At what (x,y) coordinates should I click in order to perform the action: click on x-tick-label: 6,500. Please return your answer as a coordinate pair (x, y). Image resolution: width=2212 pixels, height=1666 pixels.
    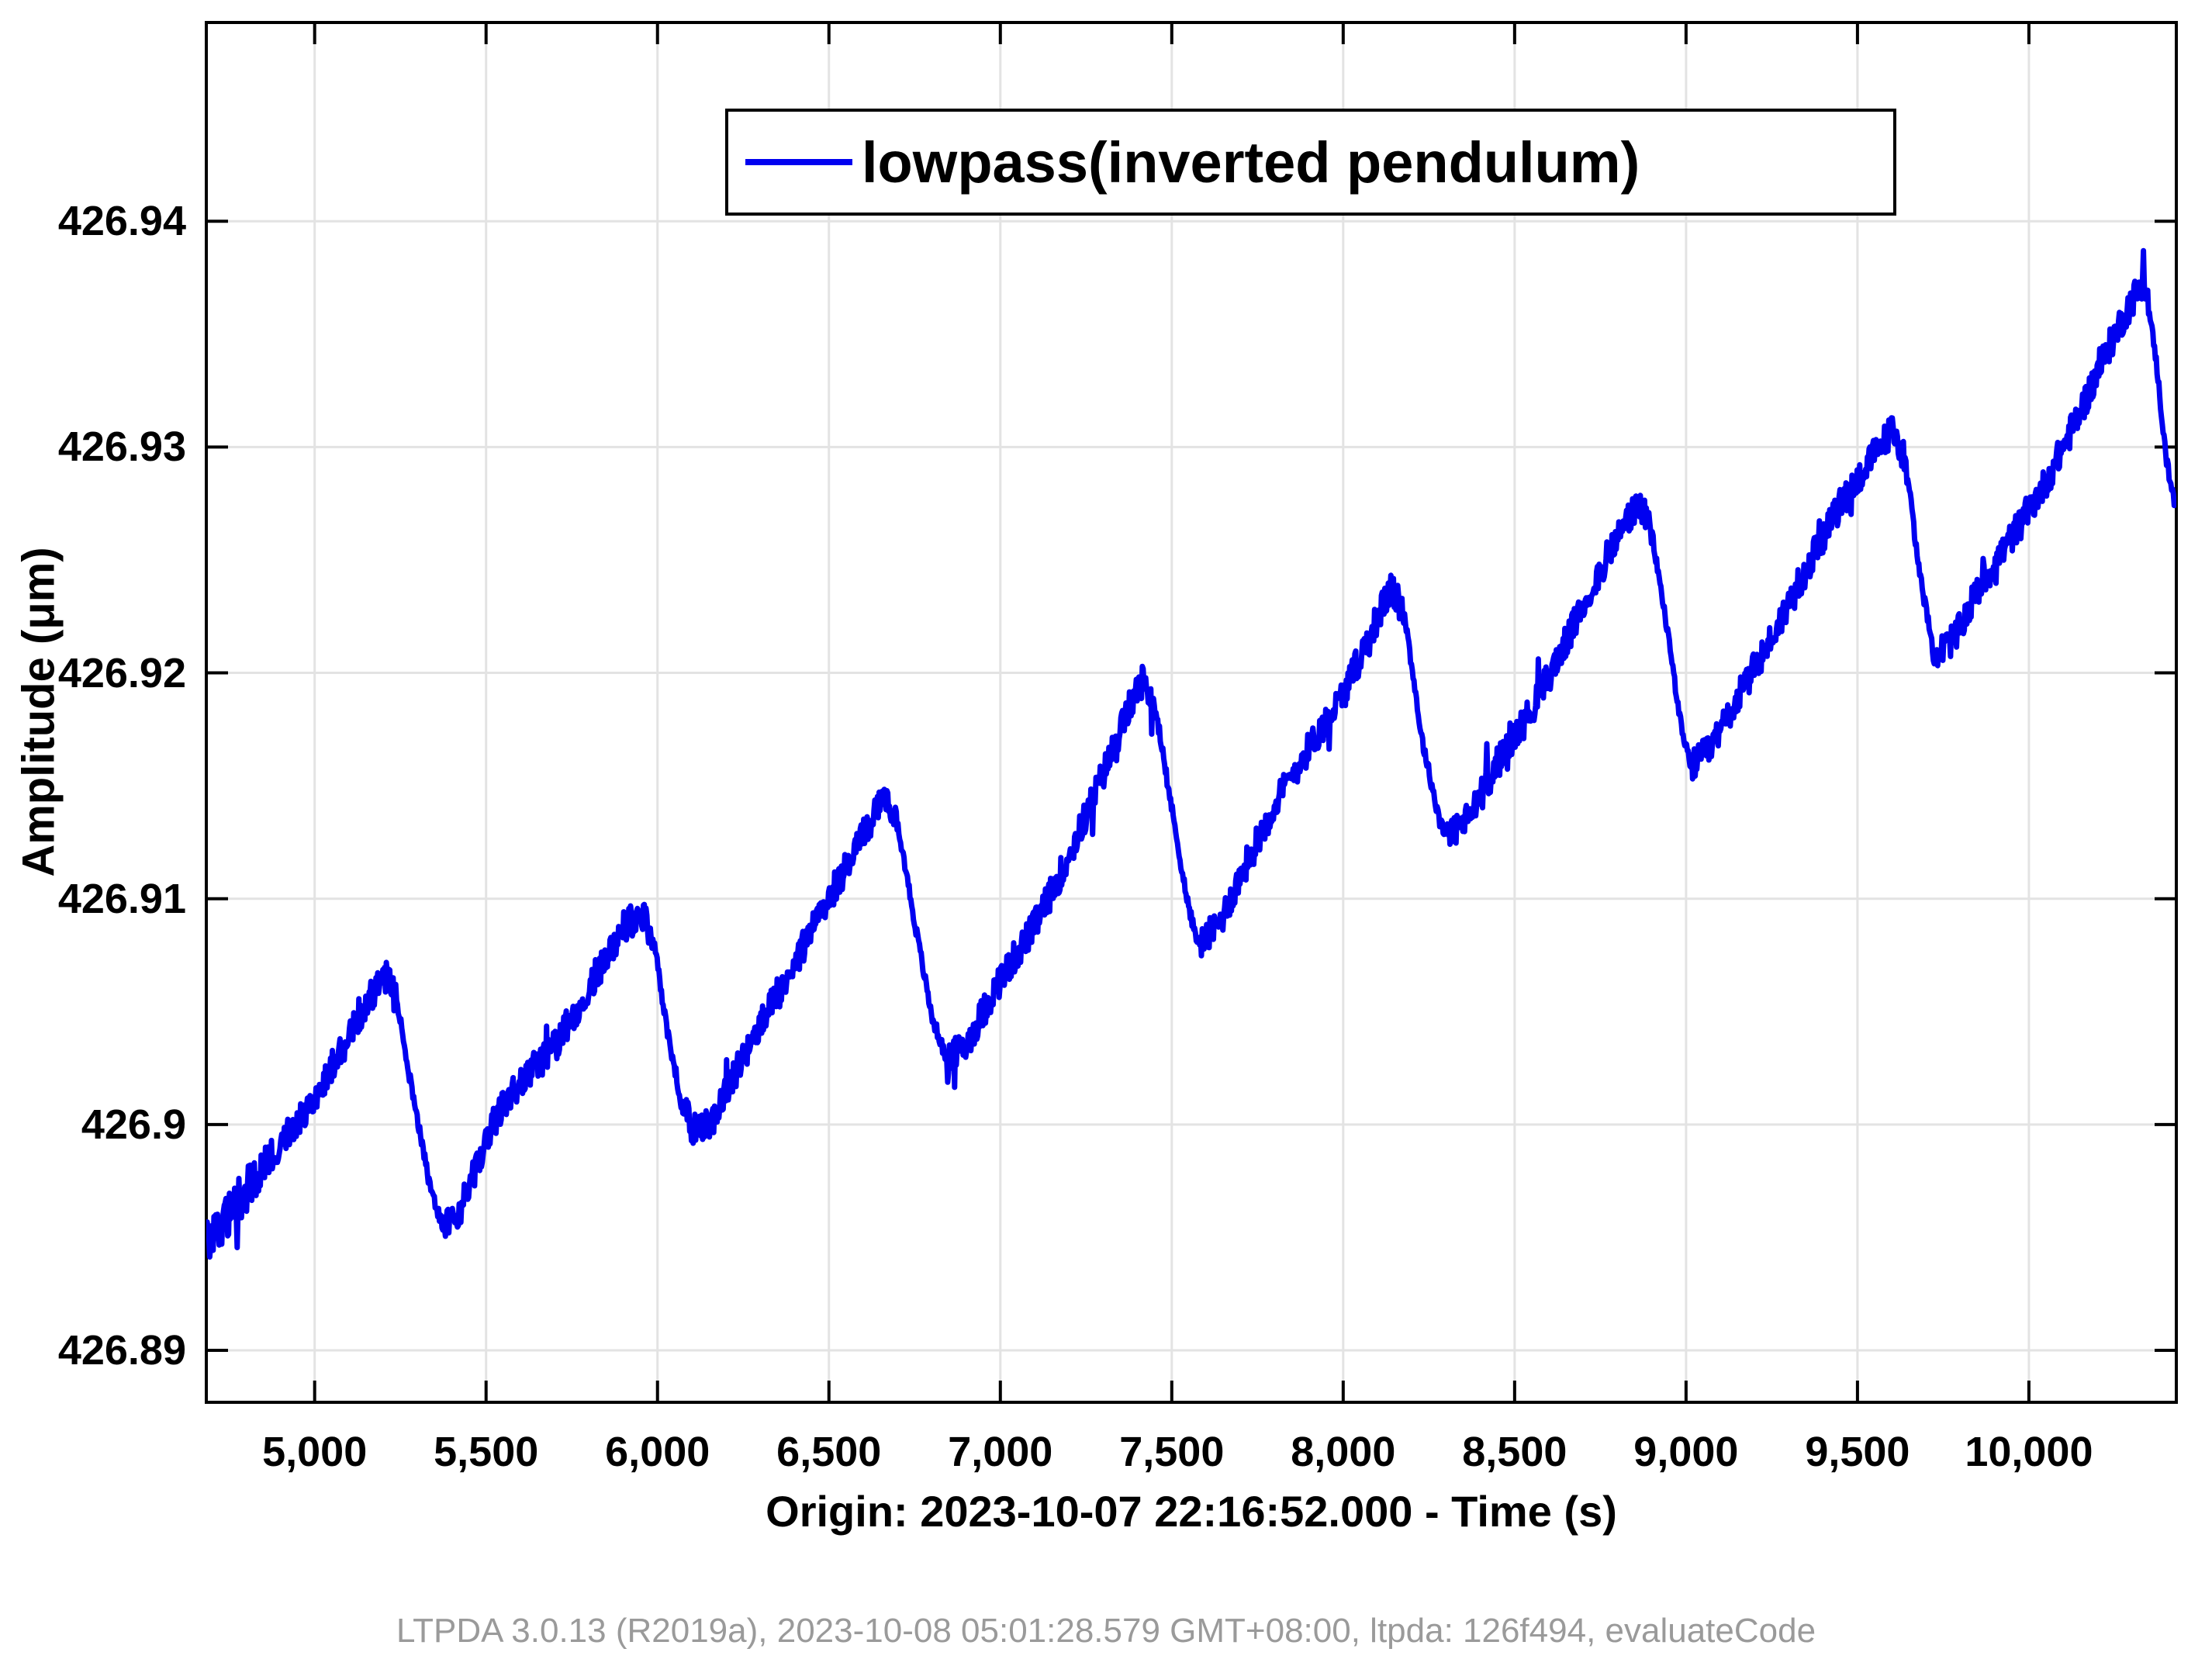
    Looking at the image, I should click on (829, 1452).